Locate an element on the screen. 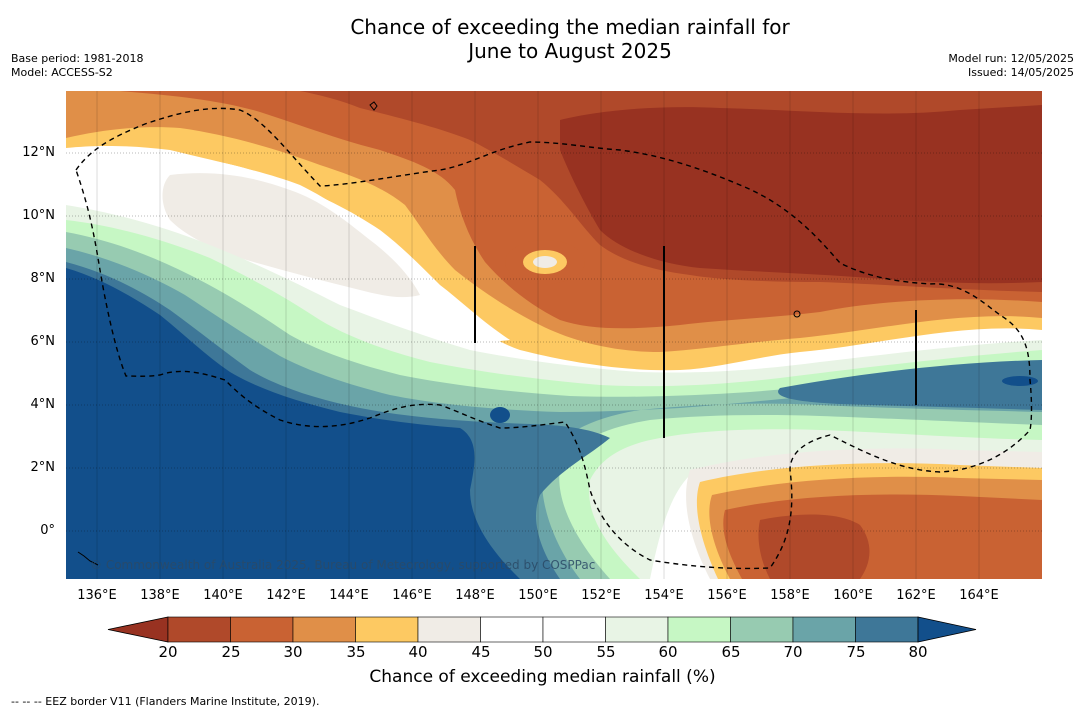  lon-label: 164°E is located at coordinates (979, 595).